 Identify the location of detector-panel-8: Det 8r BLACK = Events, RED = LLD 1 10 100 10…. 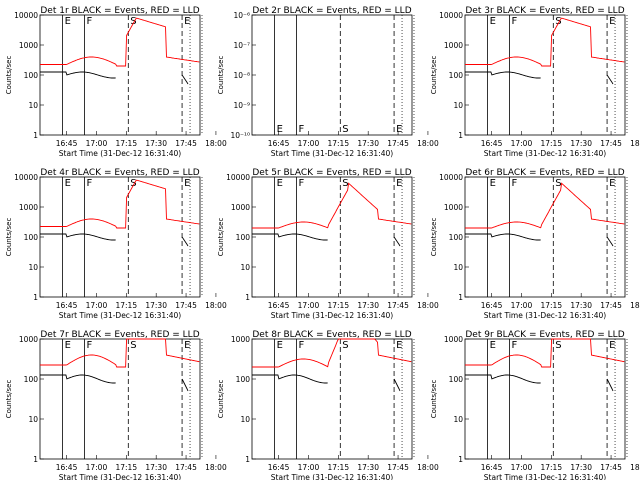
(328, 406).